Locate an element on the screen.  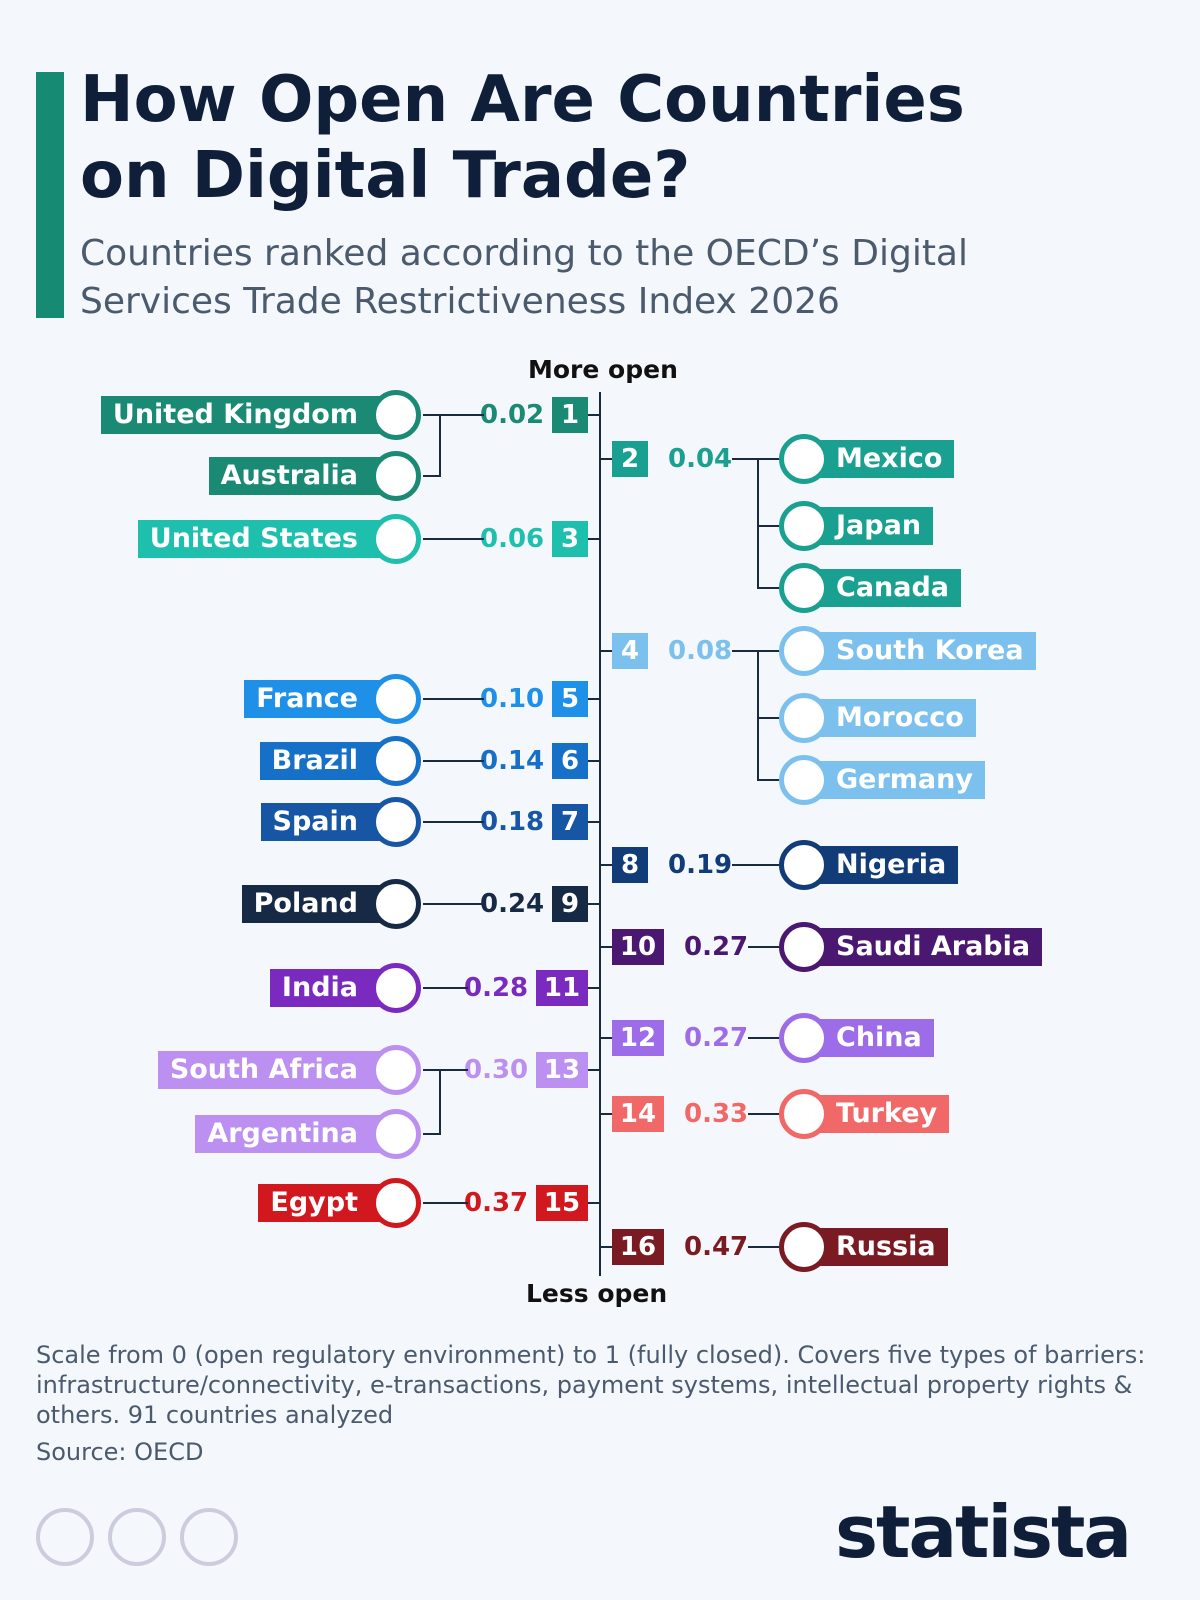
axis-top-label: More open is located at coordinates (603, 369).